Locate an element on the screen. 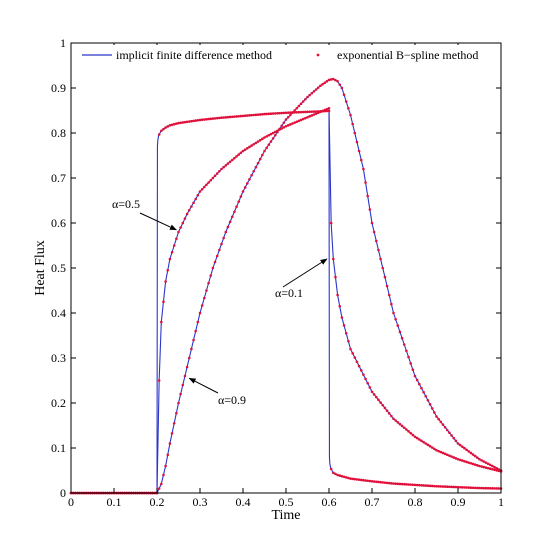 The image size is (554, 554). y-tick-label: 0.4 is located at coordinates (58, 313).